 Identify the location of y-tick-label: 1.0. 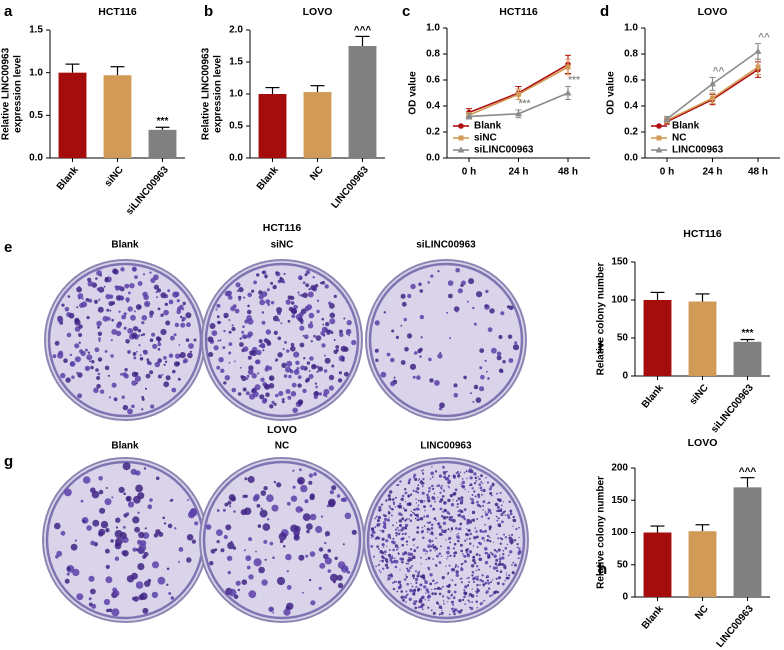
(631, 28).